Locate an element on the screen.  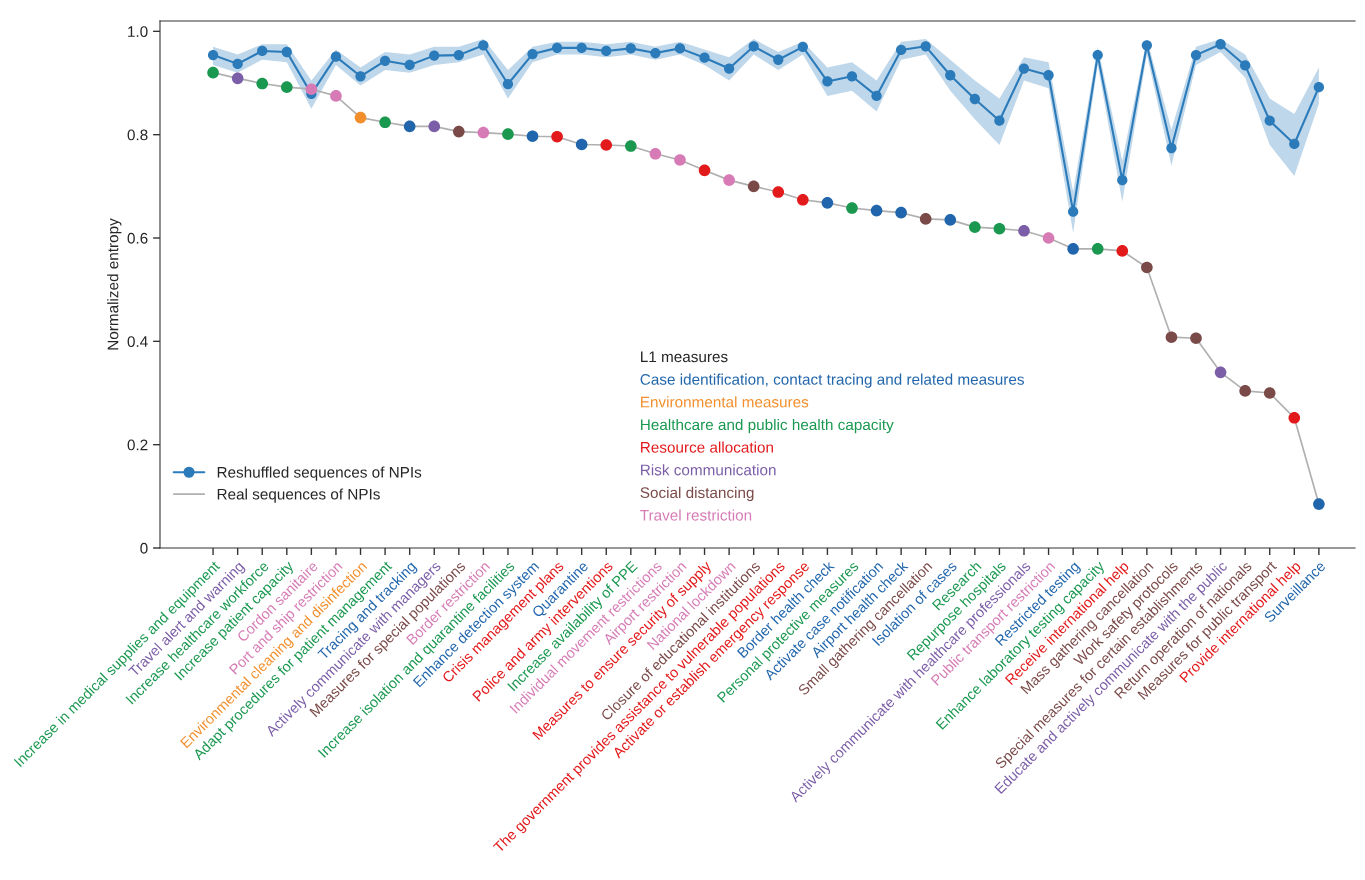
text: Healthcare and public health capacity is located at coordinates (767, 426).